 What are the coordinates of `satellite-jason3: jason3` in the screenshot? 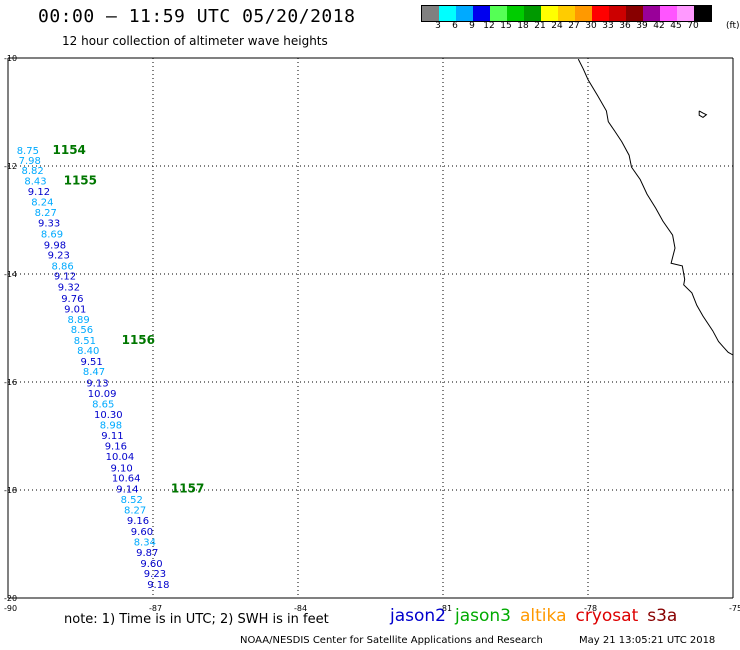 It's located at (483, 616).